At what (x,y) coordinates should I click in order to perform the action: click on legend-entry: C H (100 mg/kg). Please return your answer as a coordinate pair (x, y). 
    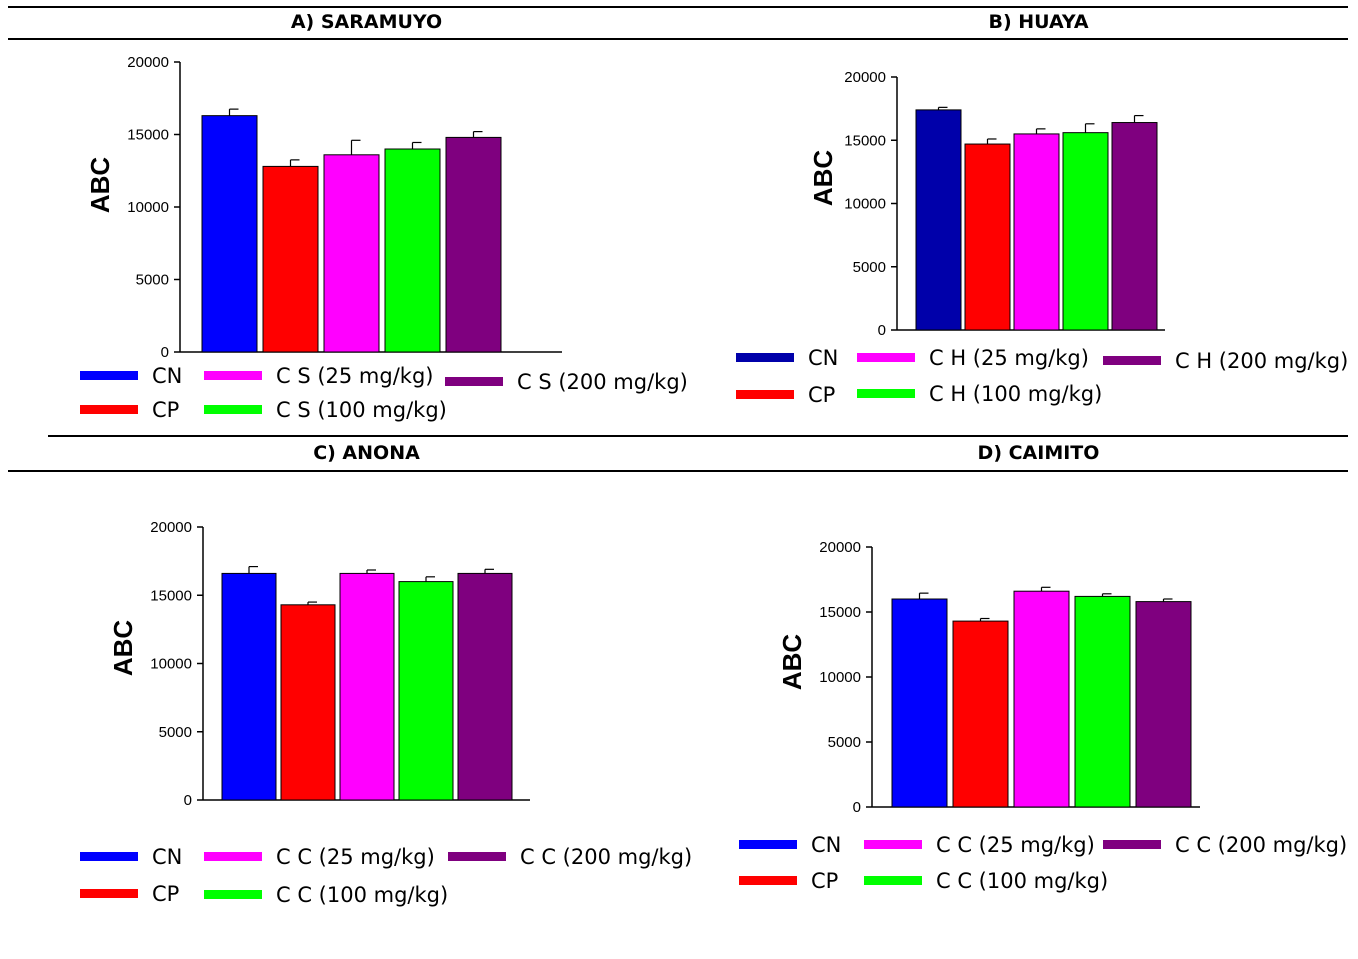
    Looking at the image, I should click on (979, 394).